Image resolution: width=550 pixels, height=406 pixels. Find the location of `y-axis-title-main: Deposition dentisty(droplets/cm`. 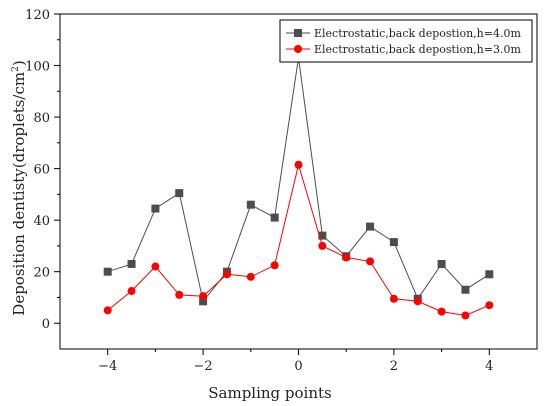

y-axis-title-main: Deposition dentisty(droplets/cm is located at coordinates (19, 194).